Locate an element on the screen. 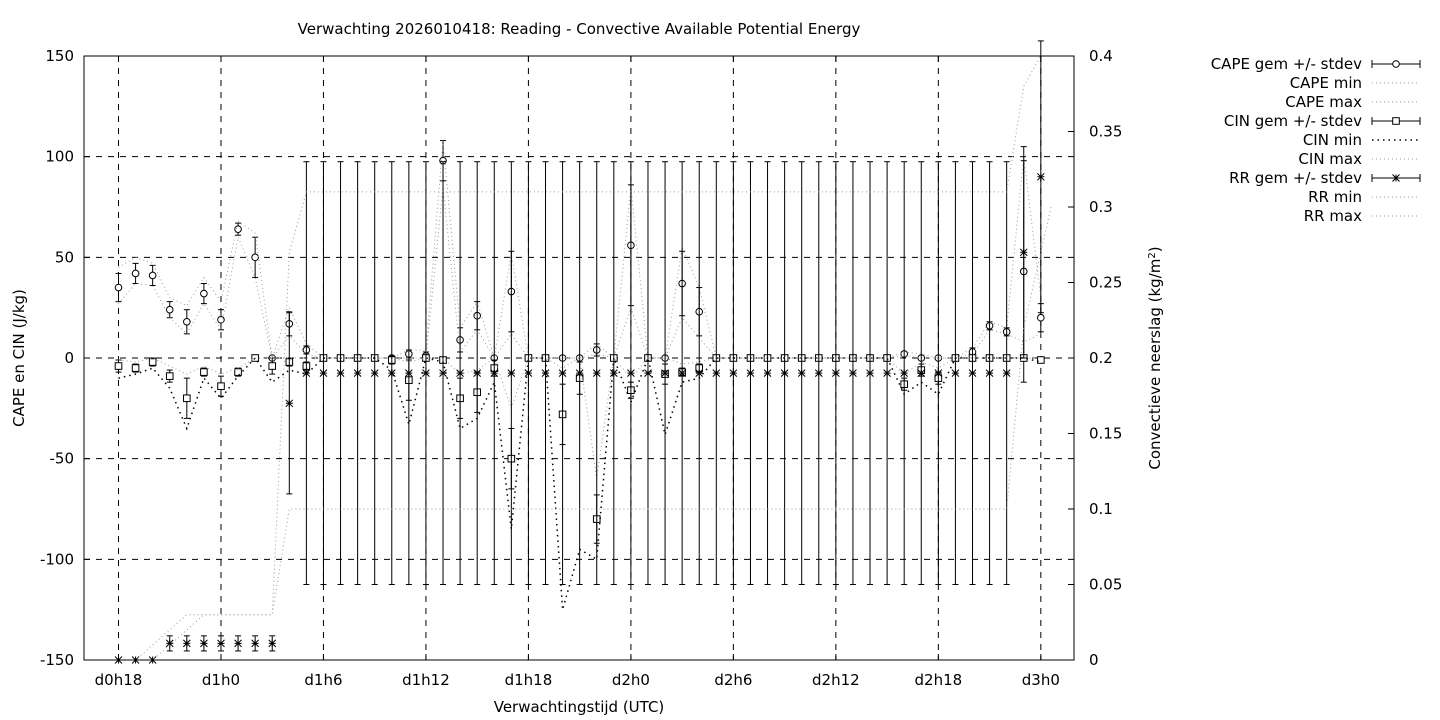 The width and height of the screenshot is (1440, 720). x-tick-label: d1h12 is located at coordinates (426, 680).